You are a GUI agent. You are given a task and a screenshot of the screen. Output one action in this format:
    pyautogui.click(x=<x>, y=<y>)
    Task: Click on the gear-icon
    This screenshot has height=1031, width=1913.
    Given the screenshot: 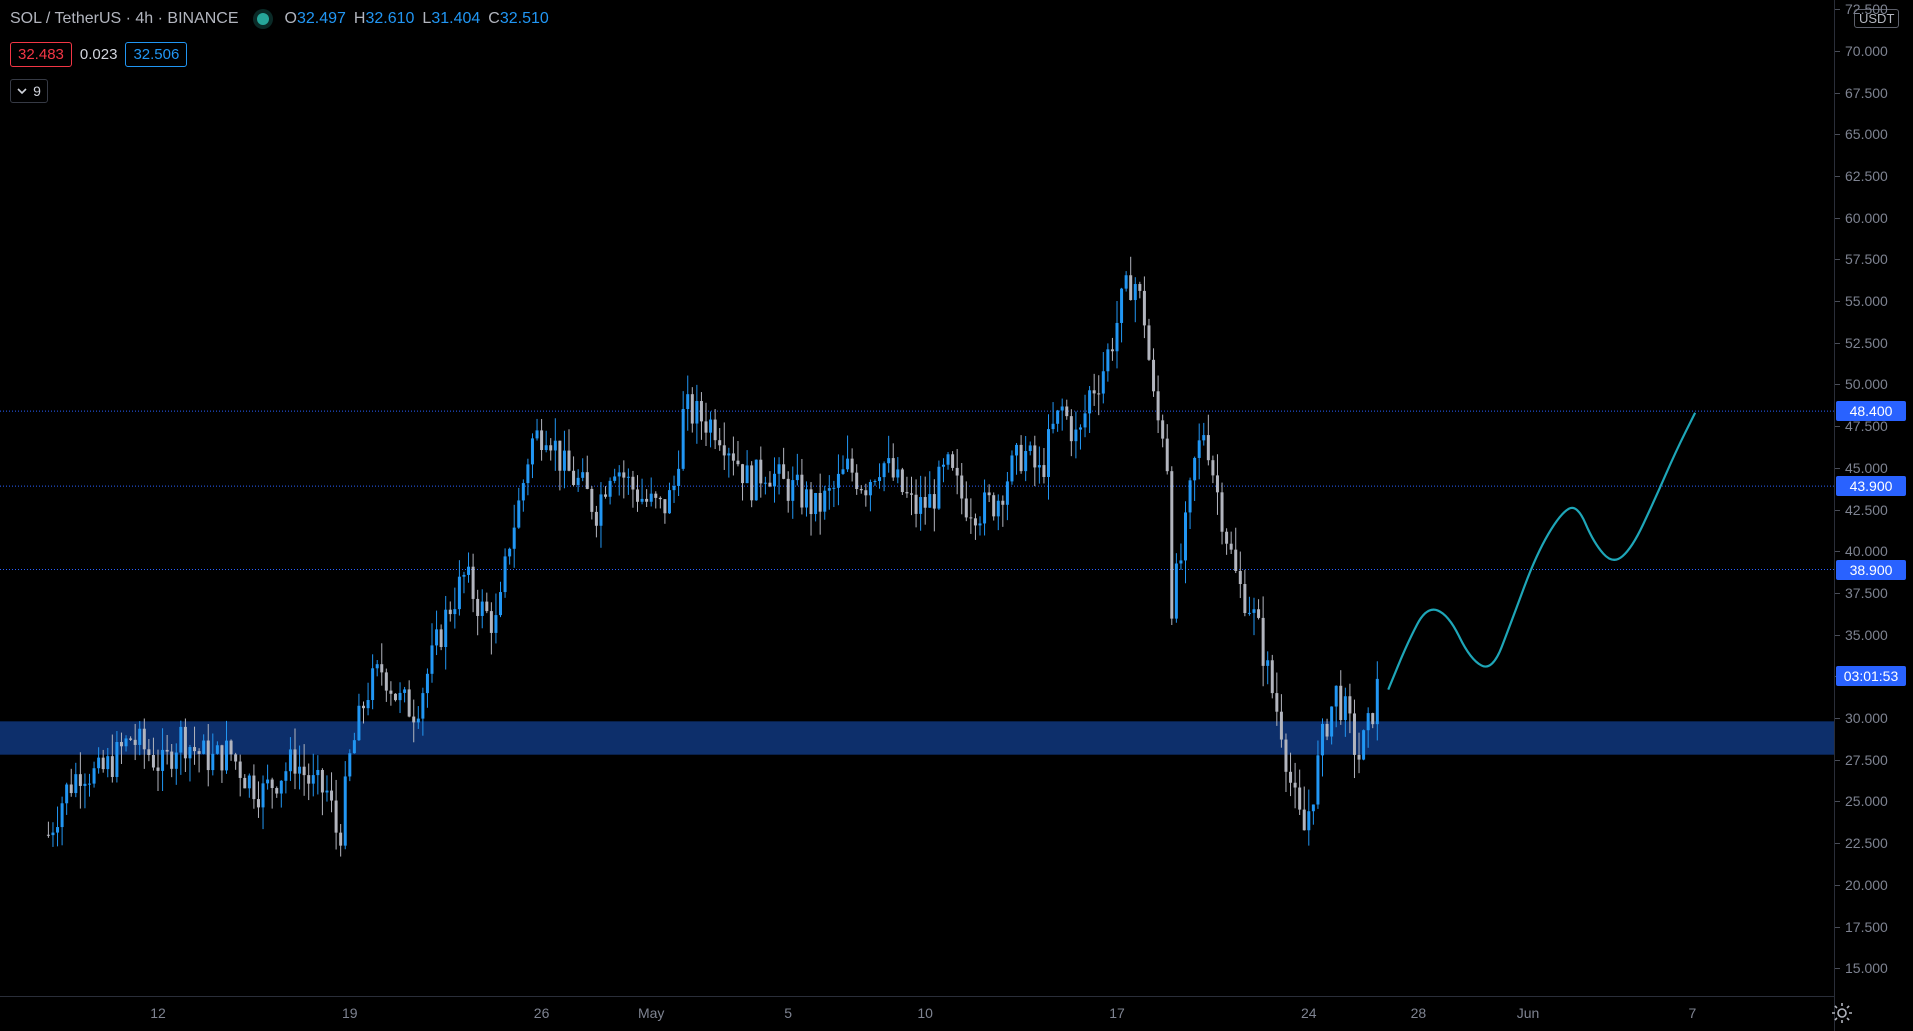 What is the action you would take?
    pyautogui.click(x=1842, y=1013)
    